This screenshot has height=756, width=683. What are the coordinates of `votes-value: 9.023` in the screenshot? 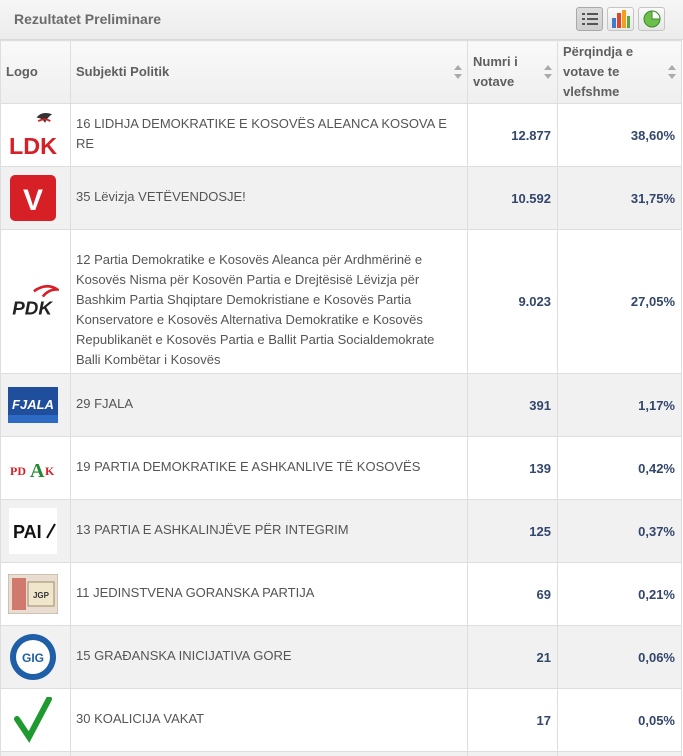 It's located at (512, 301).